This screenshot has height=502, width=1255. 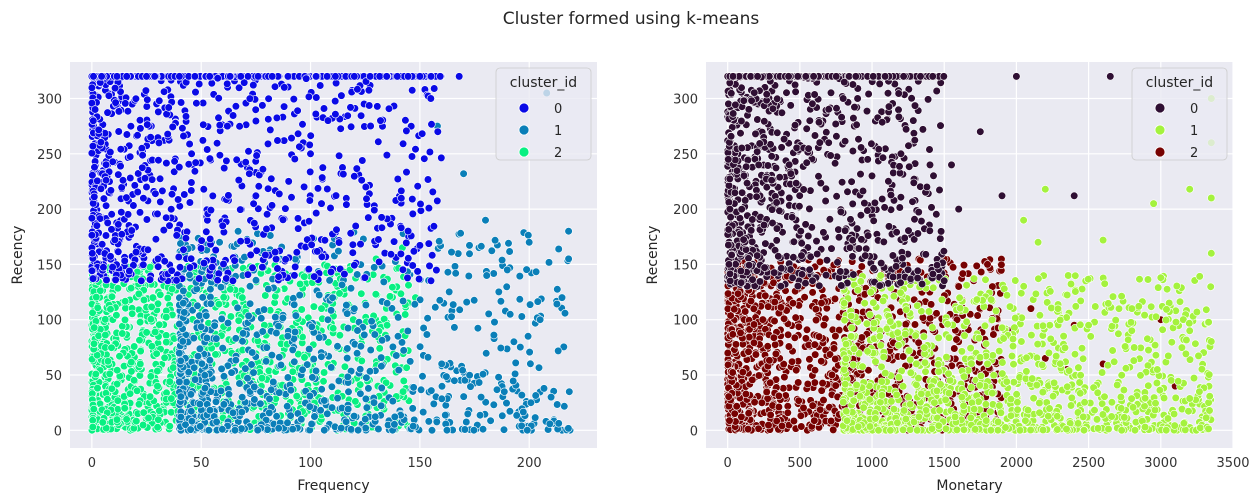 I want to click on legend-label: 2, so click(x=558, y=153).